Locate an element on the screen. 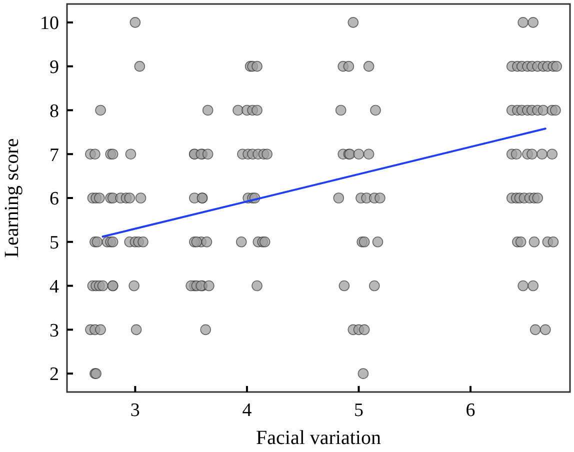 The image size is (574, 452). y-tick-label: 6 is located at coordinates (54, 199).